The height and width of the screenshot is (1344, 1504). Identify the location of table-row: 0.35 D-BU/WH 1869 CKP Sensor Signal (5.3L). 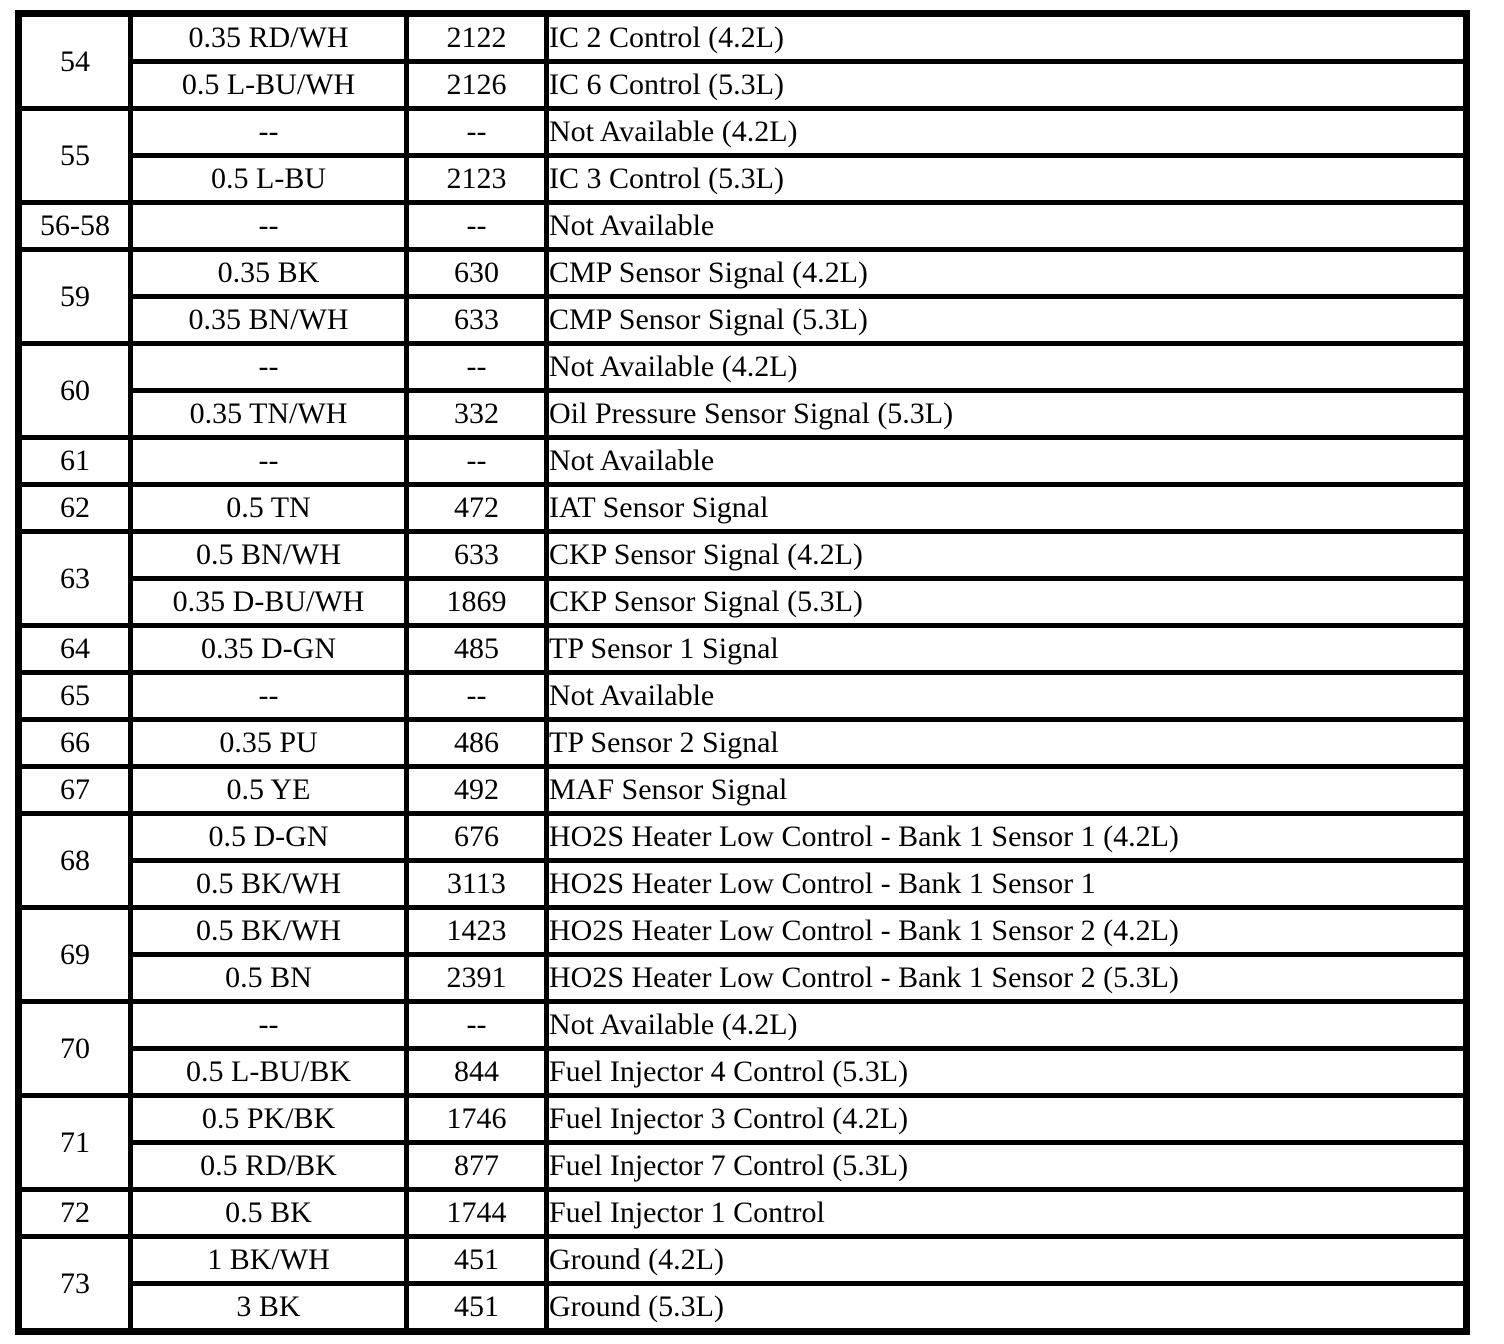
(744, 602).